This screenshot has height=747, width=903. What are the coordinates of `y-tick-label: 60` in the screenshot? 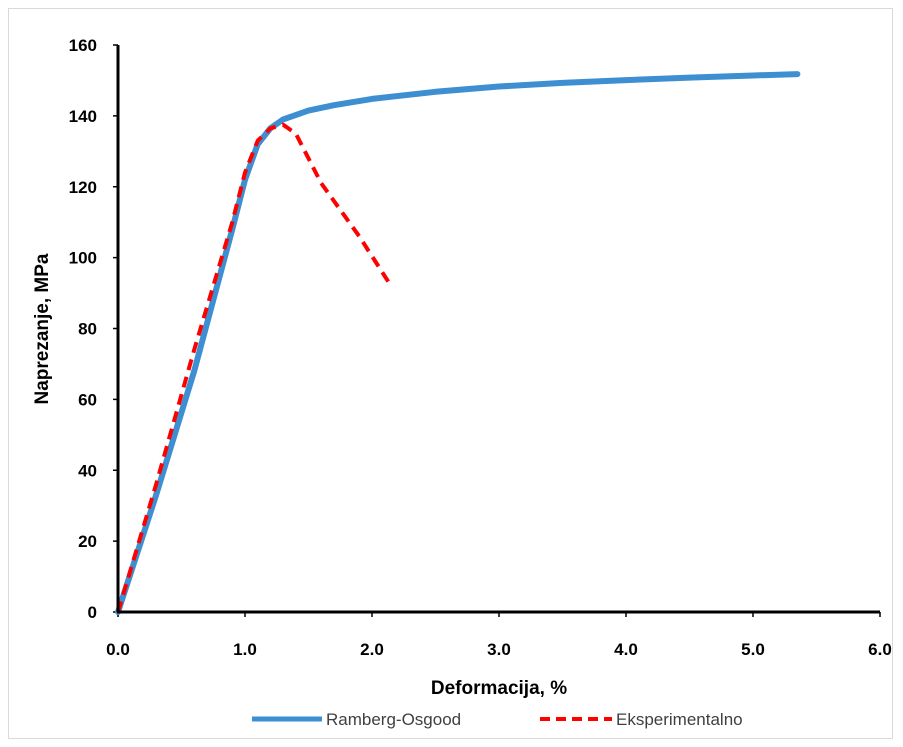 It's located at (87, 399).